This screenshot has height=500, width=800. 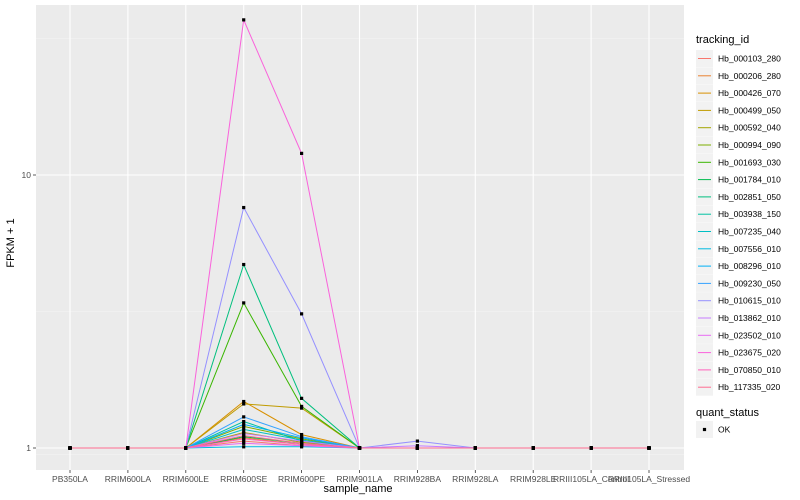 What do you see at coordinates (11, 242) in the screenshot?
I see `y-axis-title: FPKM + 1` at bounding box center [11, 242].